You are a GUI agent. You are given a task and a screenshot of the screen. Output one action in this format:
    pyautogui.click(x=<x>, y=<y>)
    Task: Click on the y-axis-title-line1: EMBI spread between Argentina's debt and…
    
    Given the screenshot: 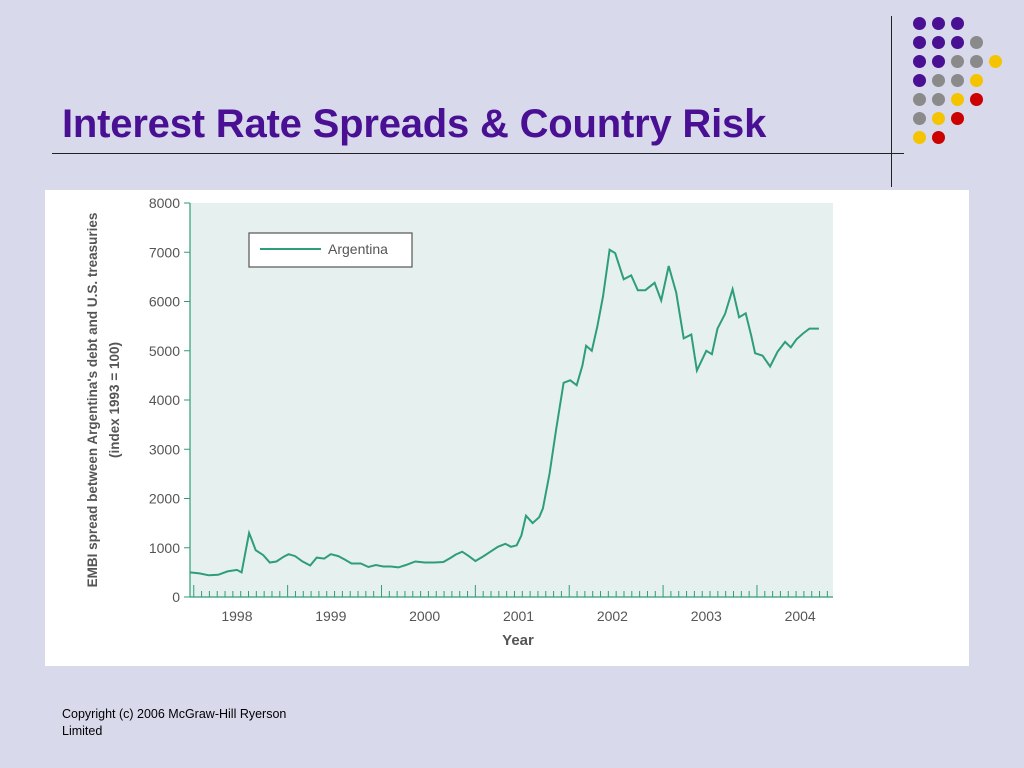 What is the action you would take?
    pyautogui.click(x=92, y=400)
    